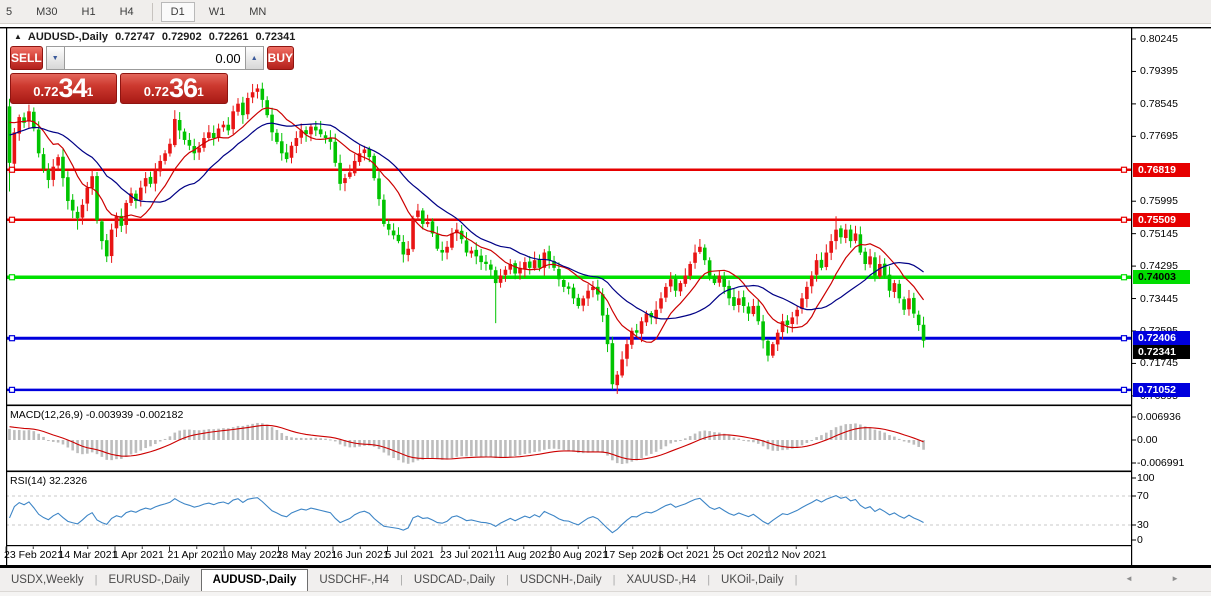  Describe the element at coordinates (149, 580) in the screenshot. I see `symbol-tab-eurusd-: EURUSD-,Daily` at that location.